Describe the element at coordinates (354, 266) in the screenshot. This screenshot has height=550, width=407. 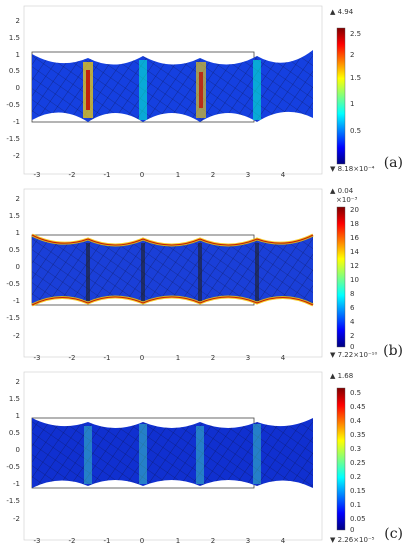
I see `colorbar-tick: 12` at that location.